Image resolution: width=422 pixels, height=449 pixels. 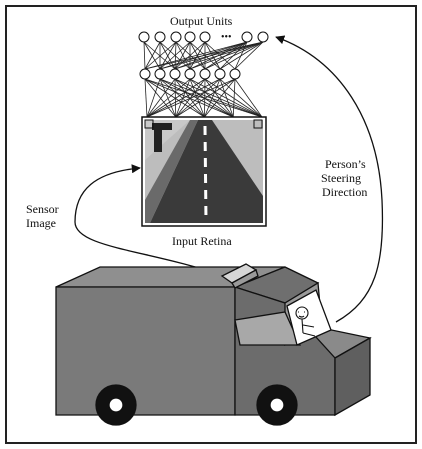 What do you see at coordinates (245, 279) in the screenshot?
I see `roof-camera-lens` at bounding box center [245, 279].